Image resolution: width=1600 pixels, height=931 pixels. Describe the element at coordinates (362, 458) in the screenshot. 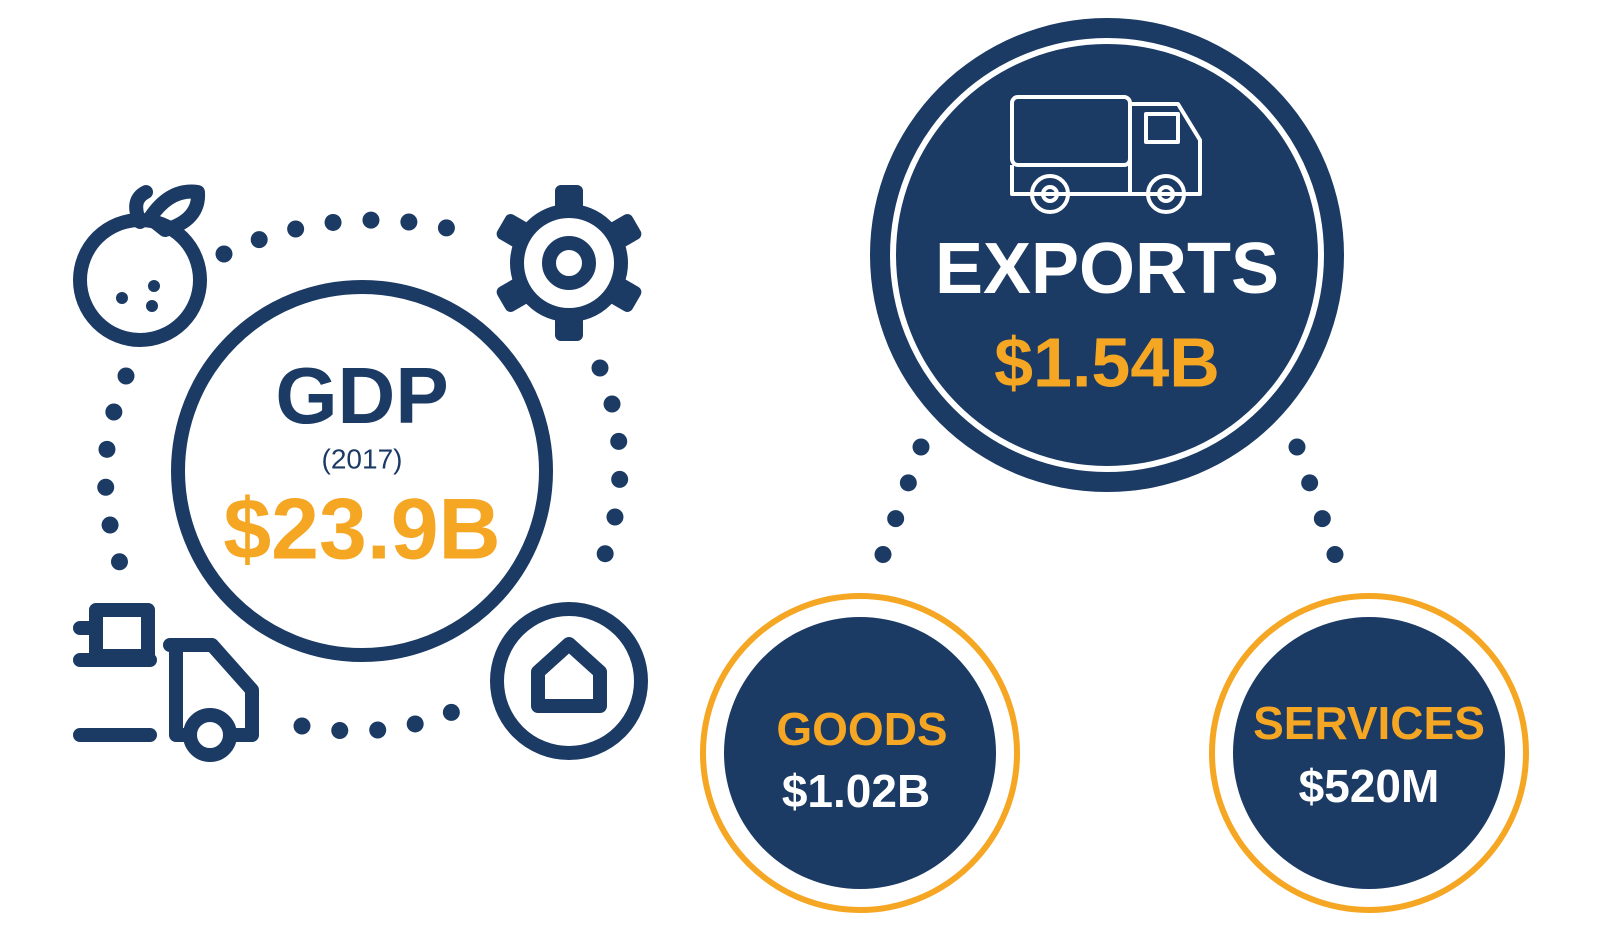

I see `gdp-year: (2017)` at that location.